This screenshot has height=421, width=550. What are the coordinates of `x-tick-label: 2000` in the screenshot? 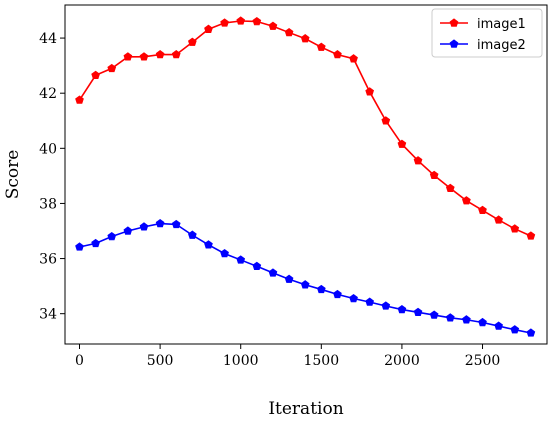 It's located at (402, 361).